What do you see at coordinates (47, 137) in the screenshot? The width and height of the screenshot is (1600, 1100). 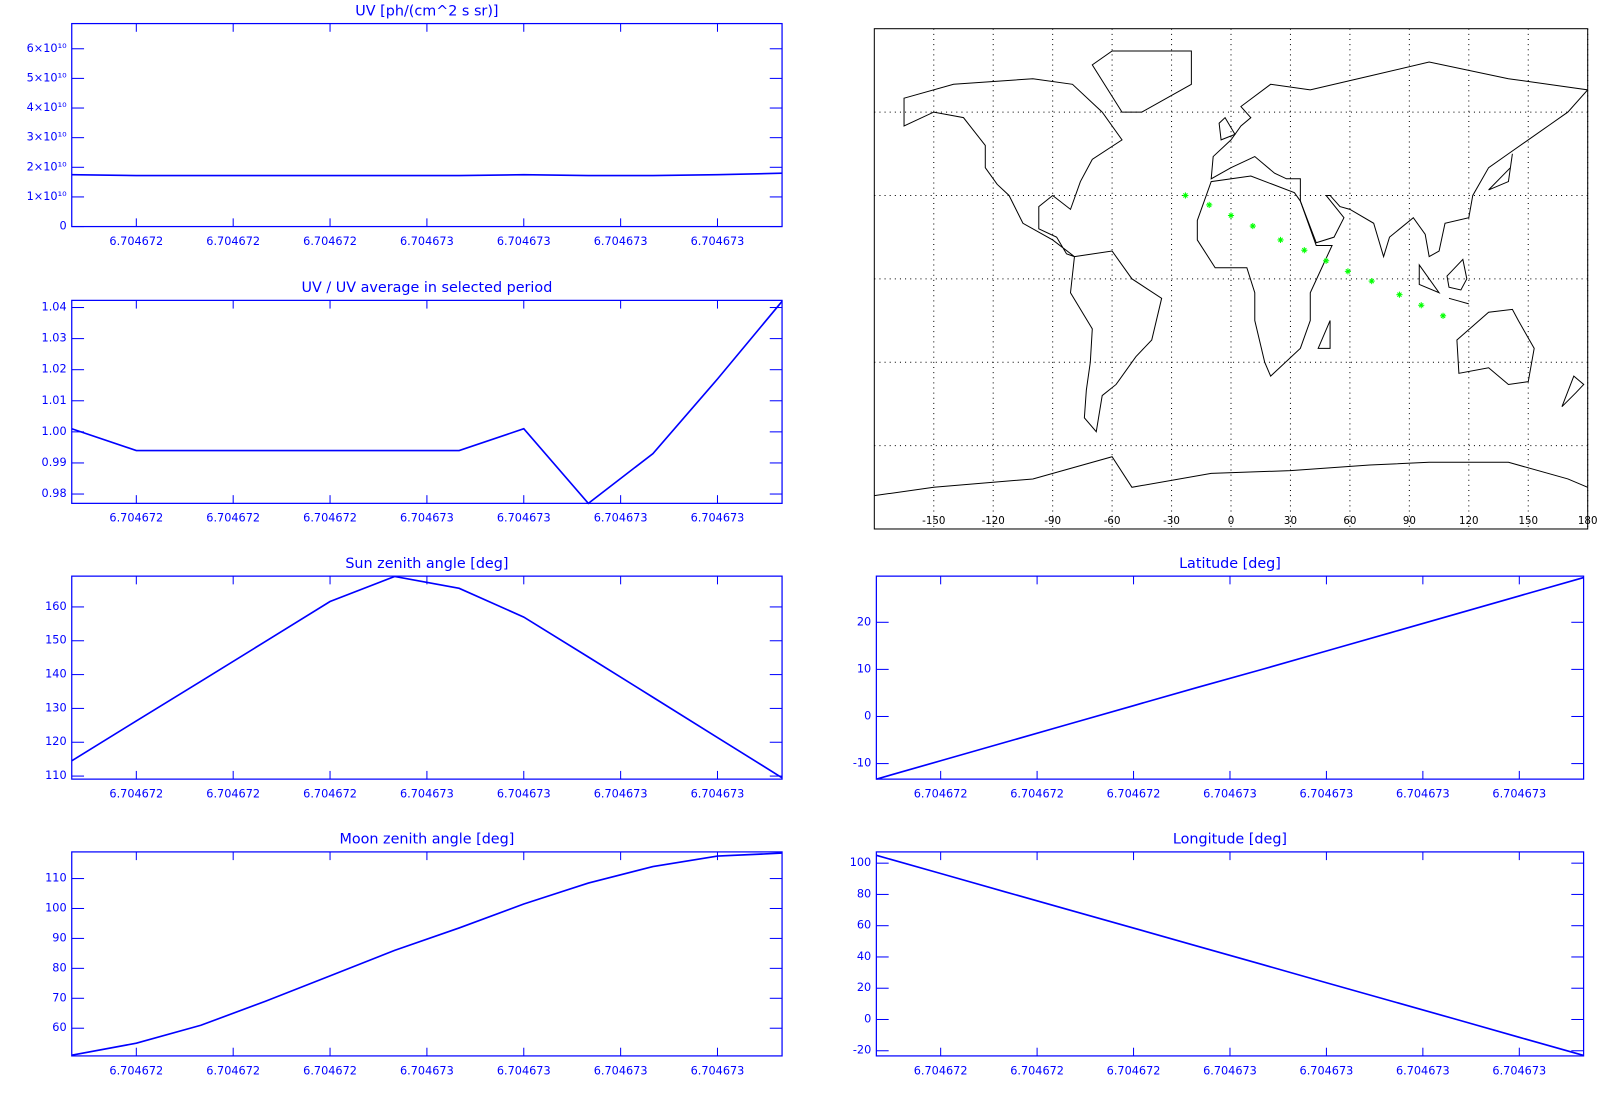 I see `y-tick-label: 3×10¹⁰` at bounding box center [47, 137].